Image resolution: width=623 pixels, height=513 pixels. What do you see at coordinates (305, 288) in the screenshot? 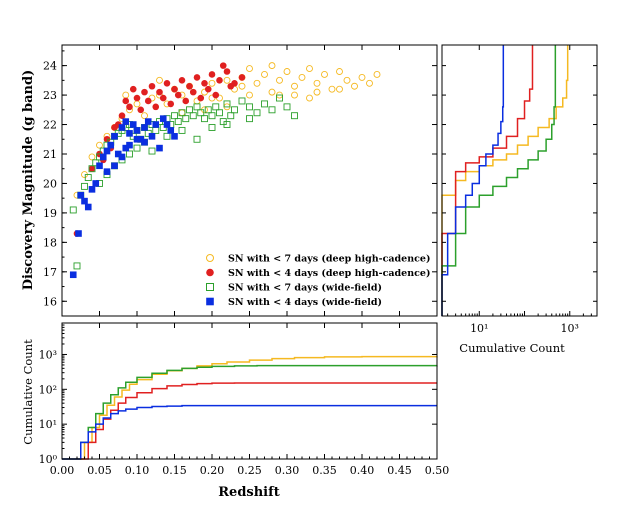
I see `legend-label-2: SN with < 7 days (wide-field)` at bounding box center [305, 288].